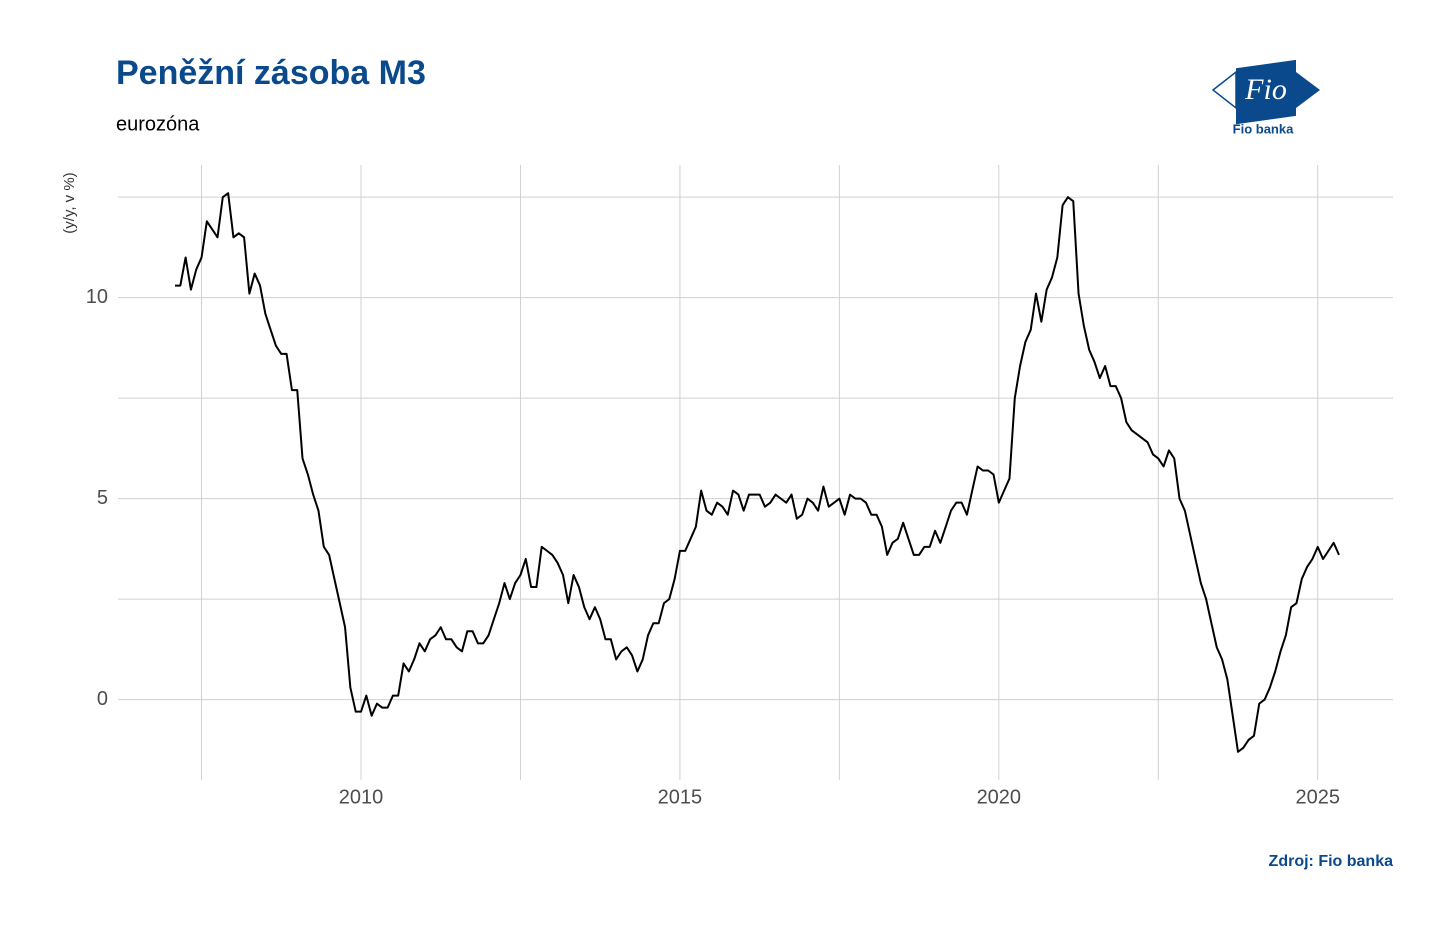  Describe the element at coordinates (680, 797) in the screenshot. I see `x-tick-label: 2015` at that location.